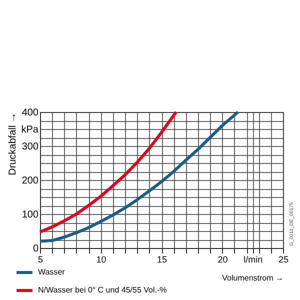  Describe the element at coordinates (41, 259) in the screenshot. I see `x-tick-label: 5` at that location.